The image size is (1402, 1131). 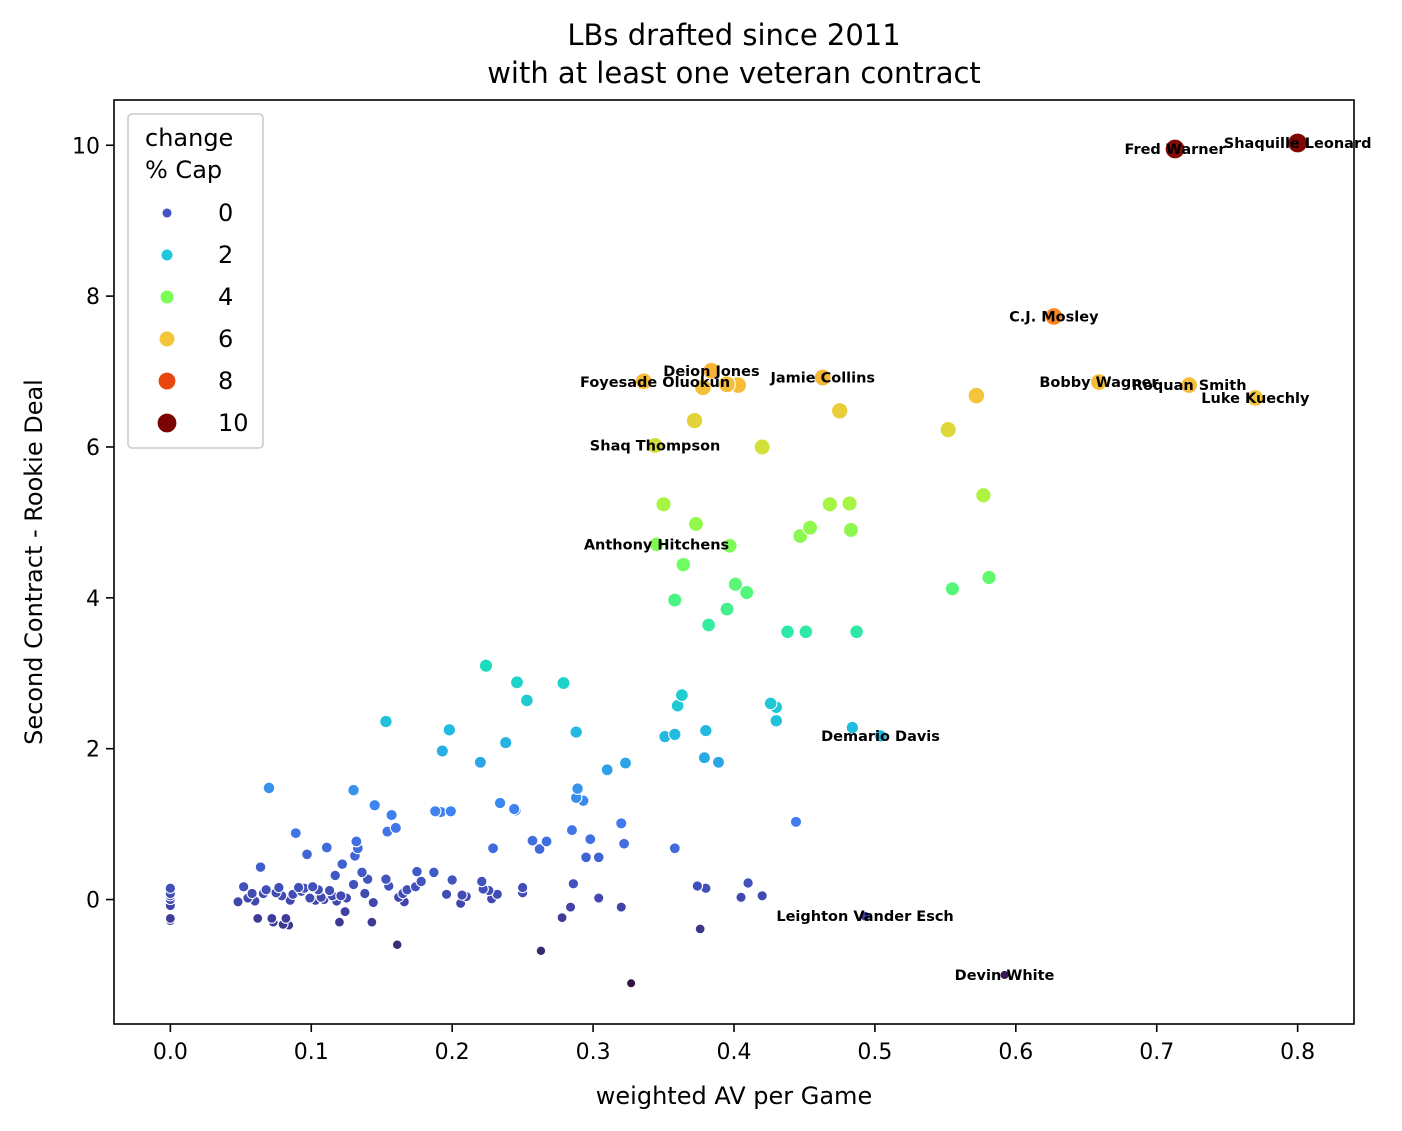 I want to click on point-annotation: Leighton Vander Esch, so click(x=864, y=917).